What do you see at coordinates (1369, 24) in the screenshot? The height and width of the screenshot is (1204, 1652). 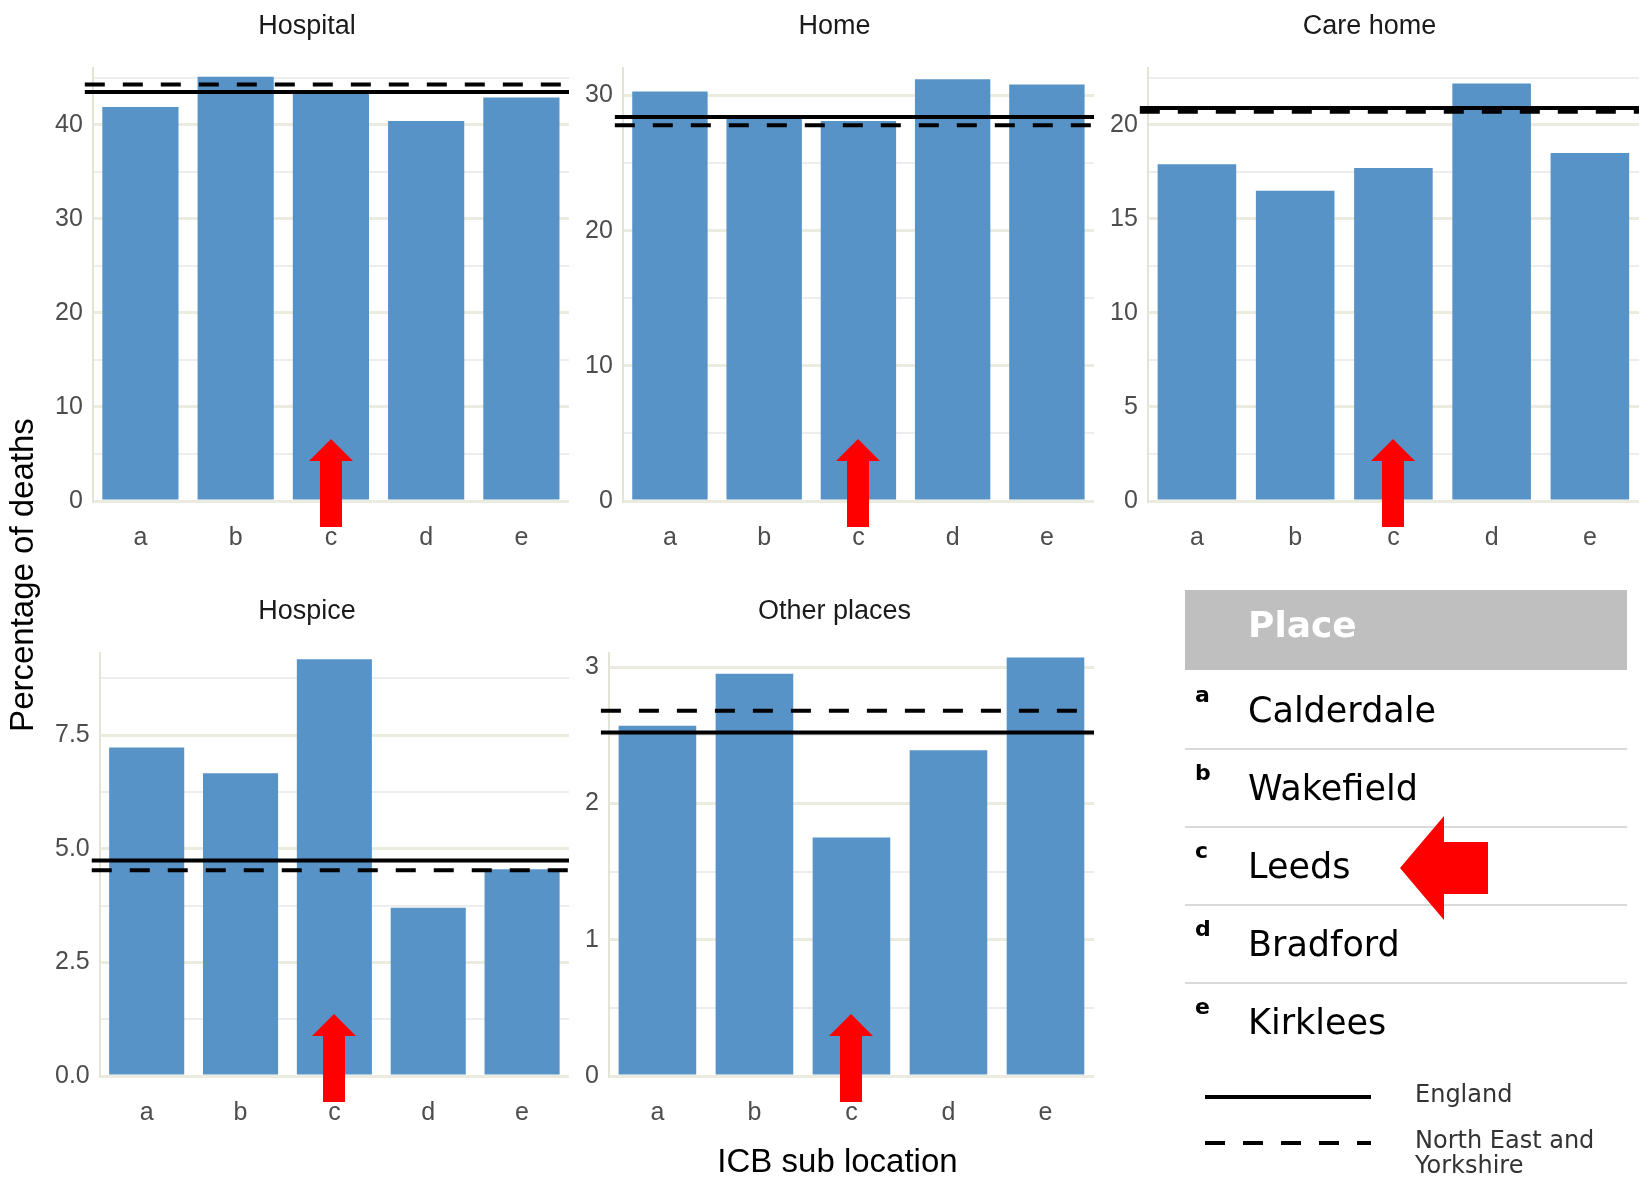 I see `chart-title: Care home` at bounding box center [1369, 24].